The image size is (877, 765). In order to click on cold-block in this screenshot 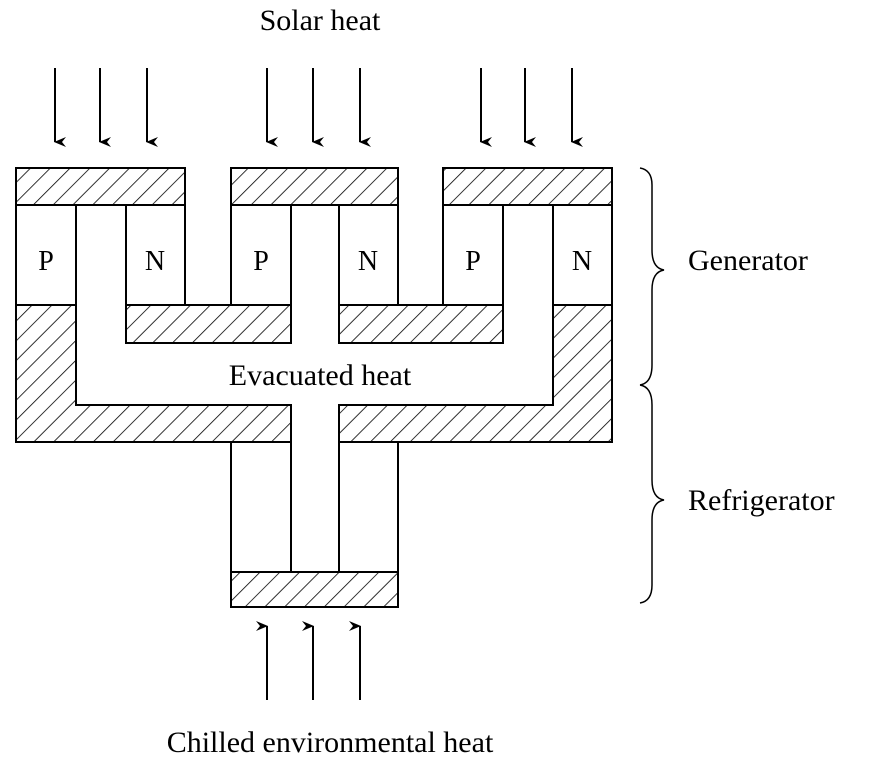, I will do `click(314, 373)`.